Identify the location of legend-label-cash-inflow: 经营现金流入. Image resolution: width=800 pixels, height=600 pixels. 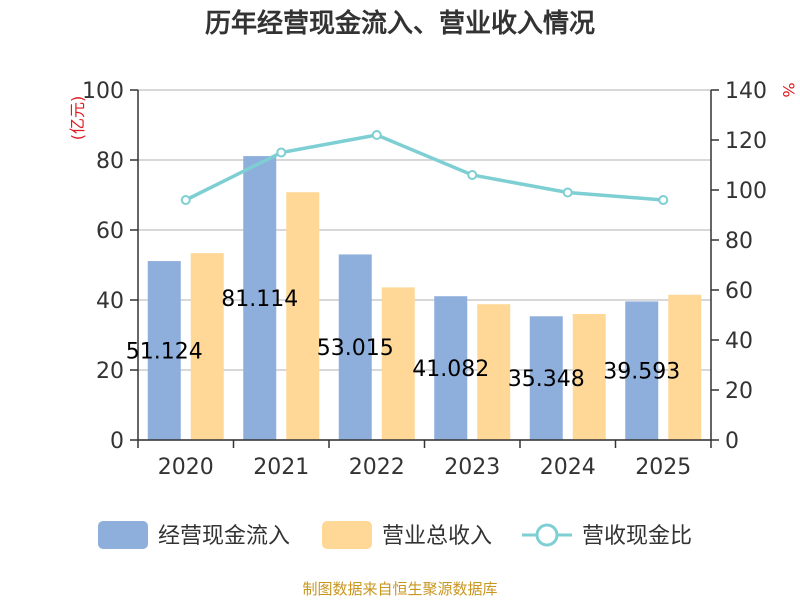
(224, 536).